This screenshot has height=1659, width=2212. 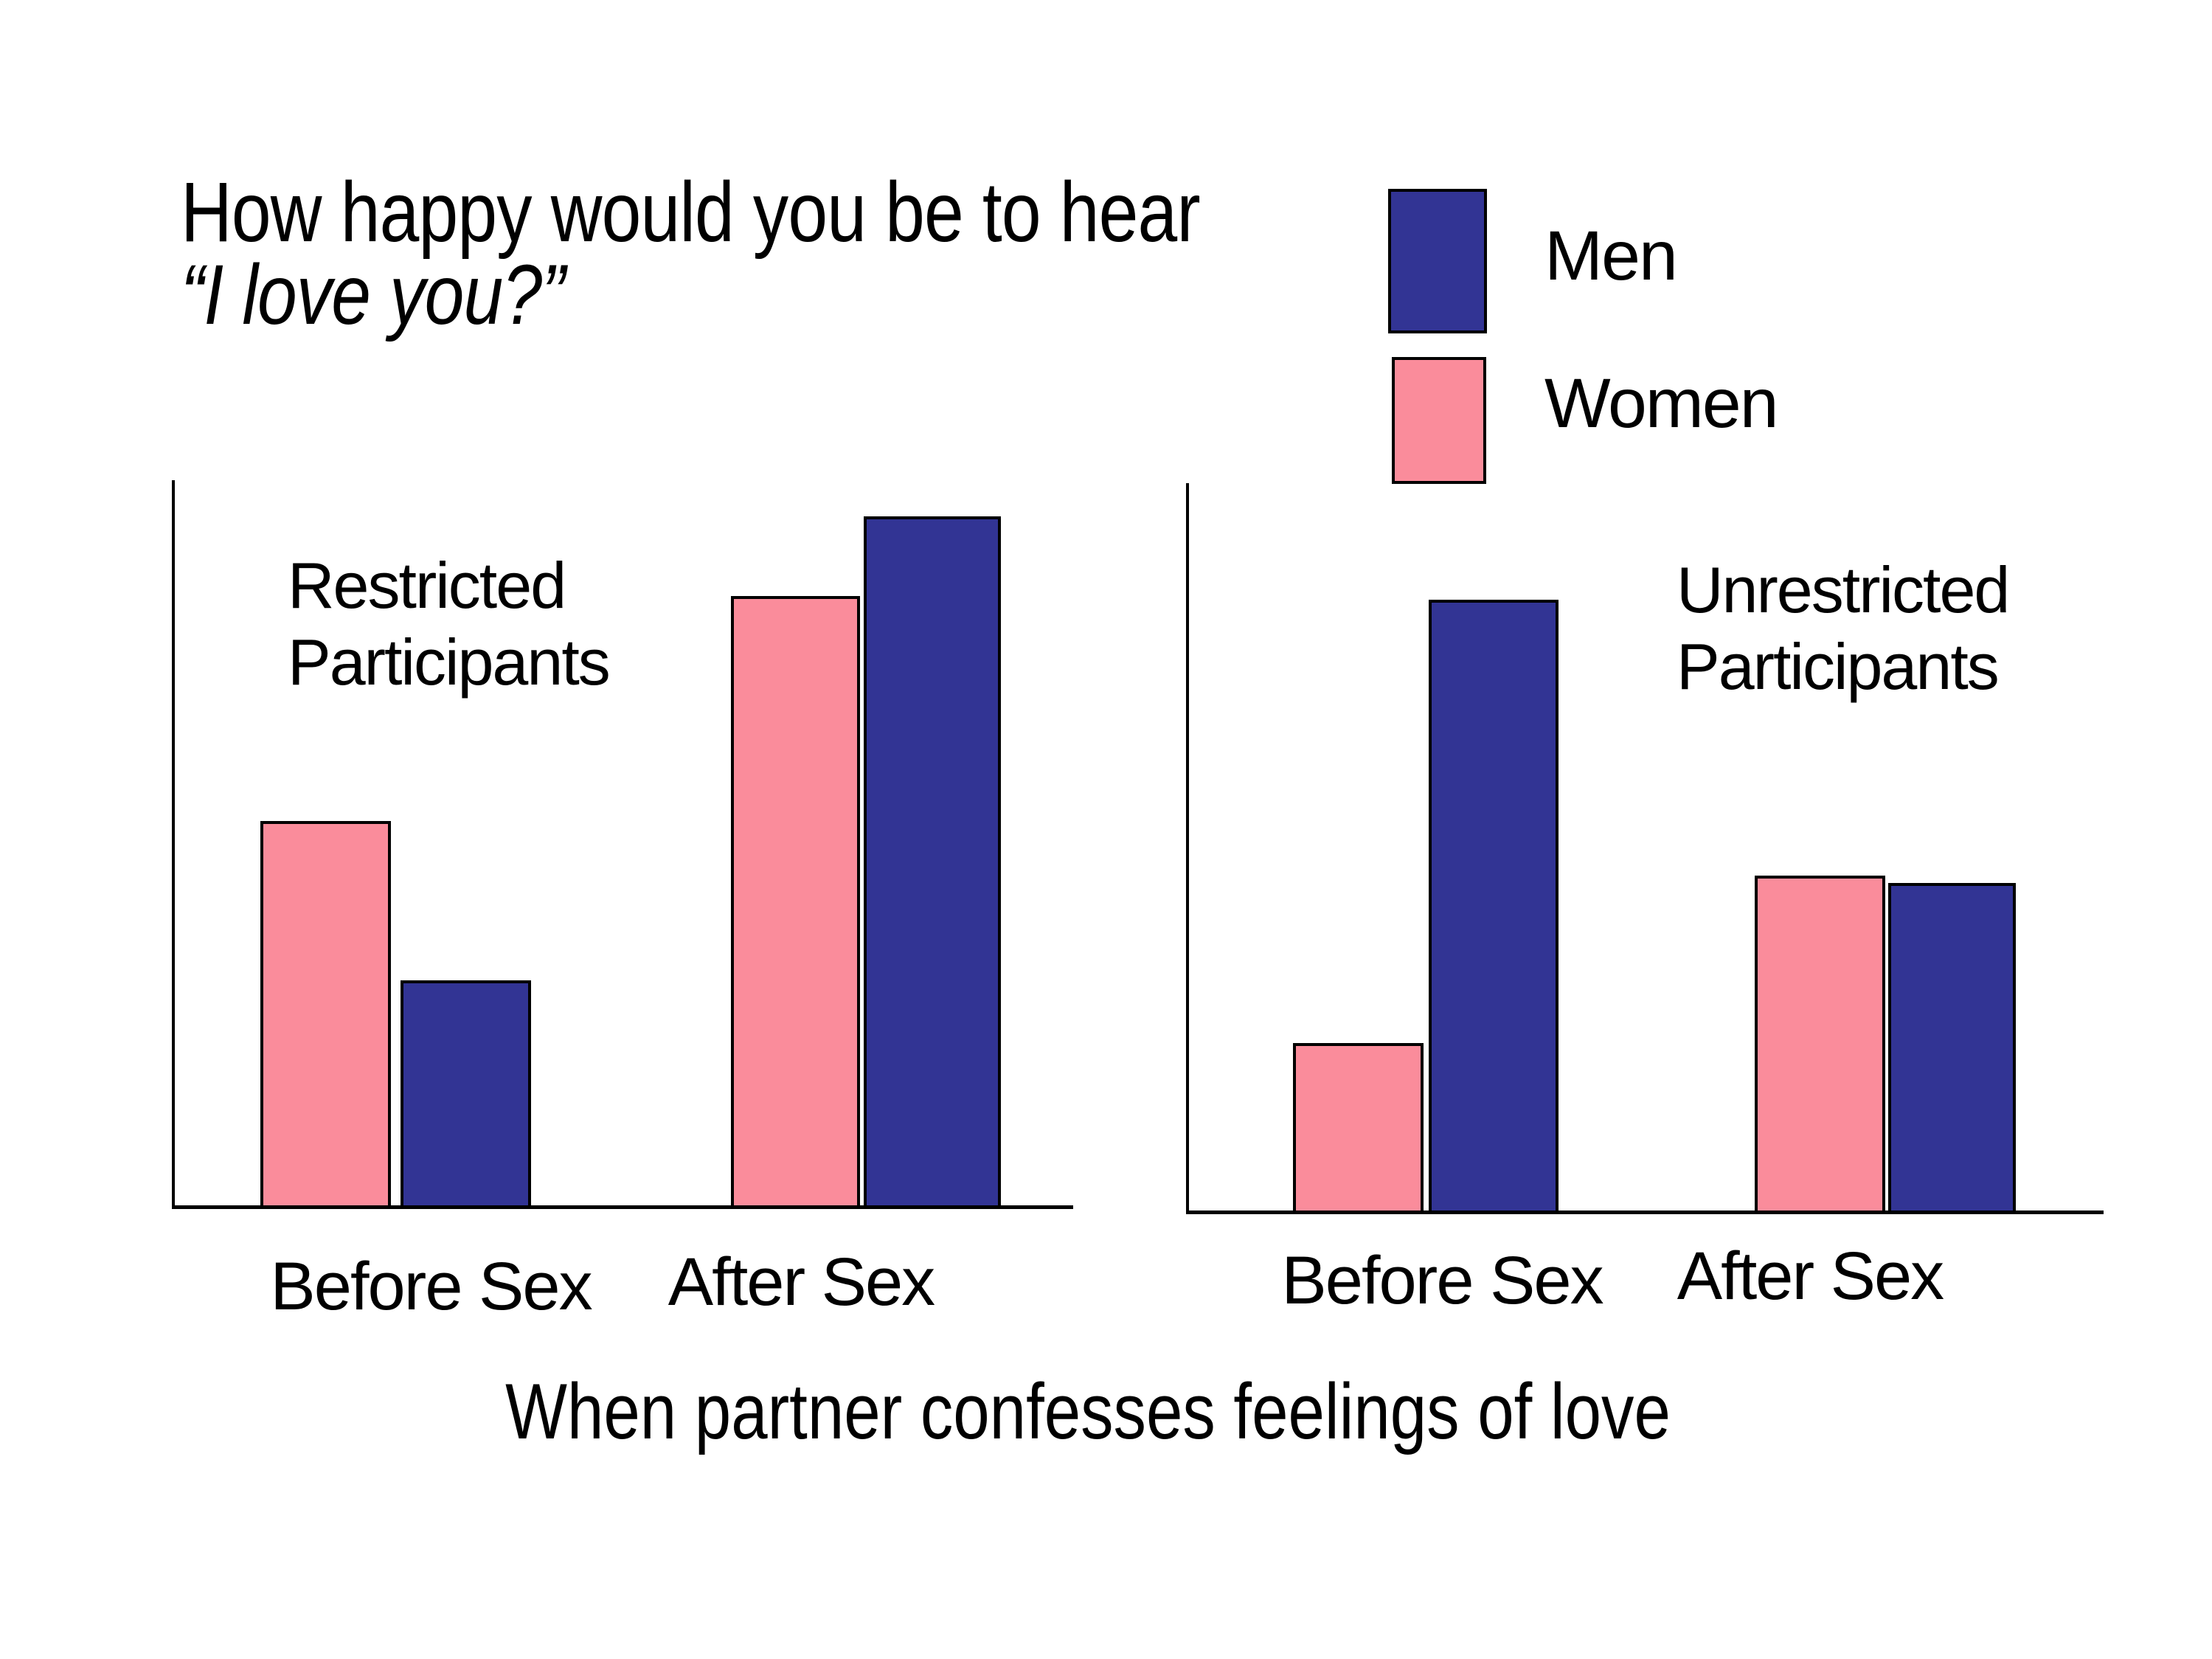 I want to click on chart-title-line2: “I love you?”, so click(x=373, y=295).